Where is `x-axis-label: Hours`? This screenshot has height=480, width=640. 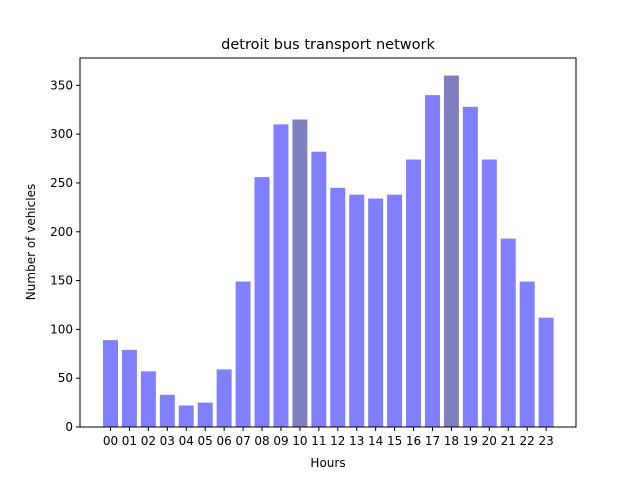 x-axis-label: Hours is located at coordinates (327, 463).